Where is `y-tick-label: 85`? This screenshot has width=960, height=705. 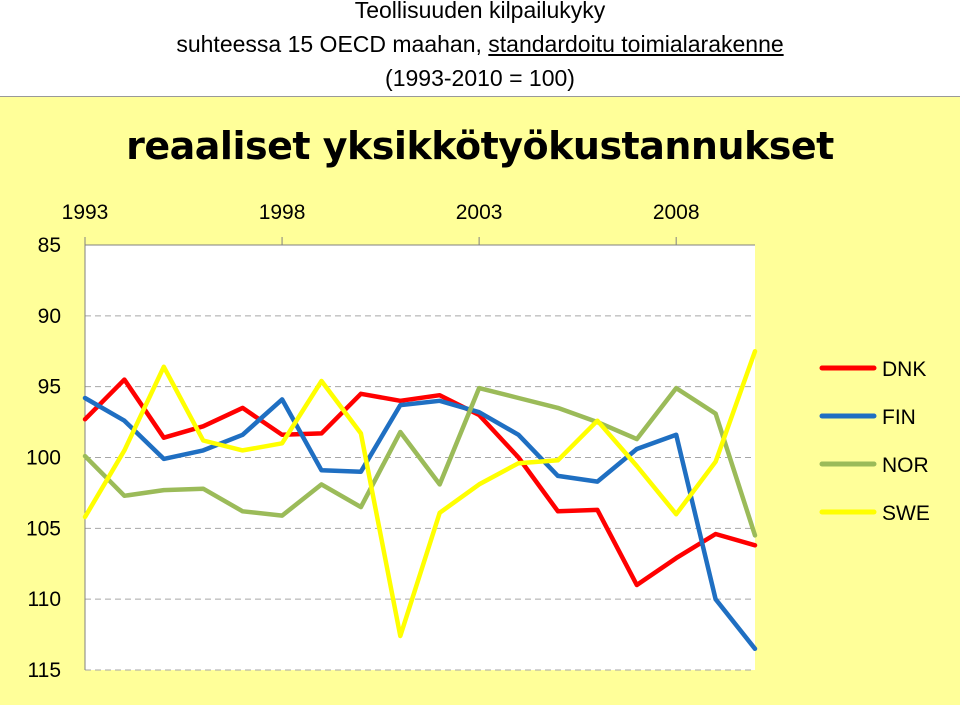 y-tick-label: 85 is located at coordinates (49, 245).